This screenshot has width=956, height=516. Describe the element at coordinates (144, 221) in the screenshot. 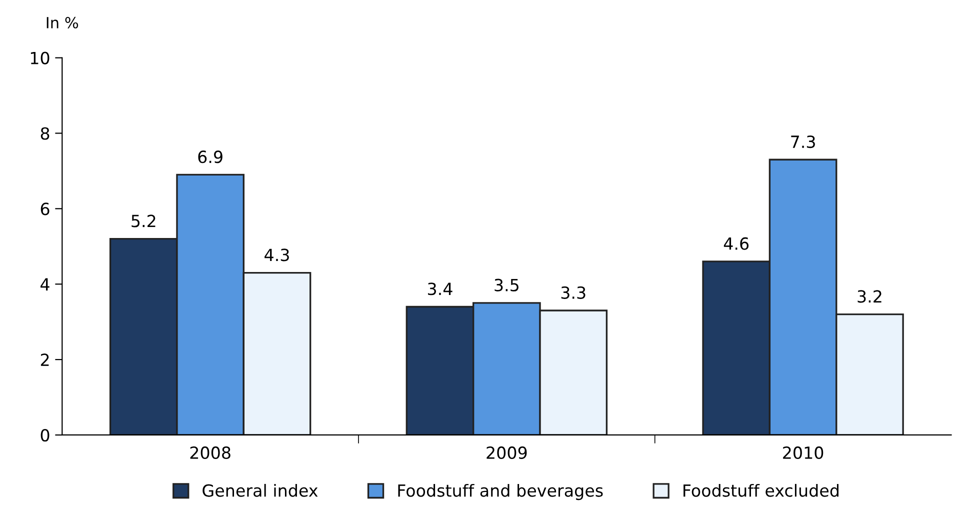

I see `data-label: 5.2` at that location.